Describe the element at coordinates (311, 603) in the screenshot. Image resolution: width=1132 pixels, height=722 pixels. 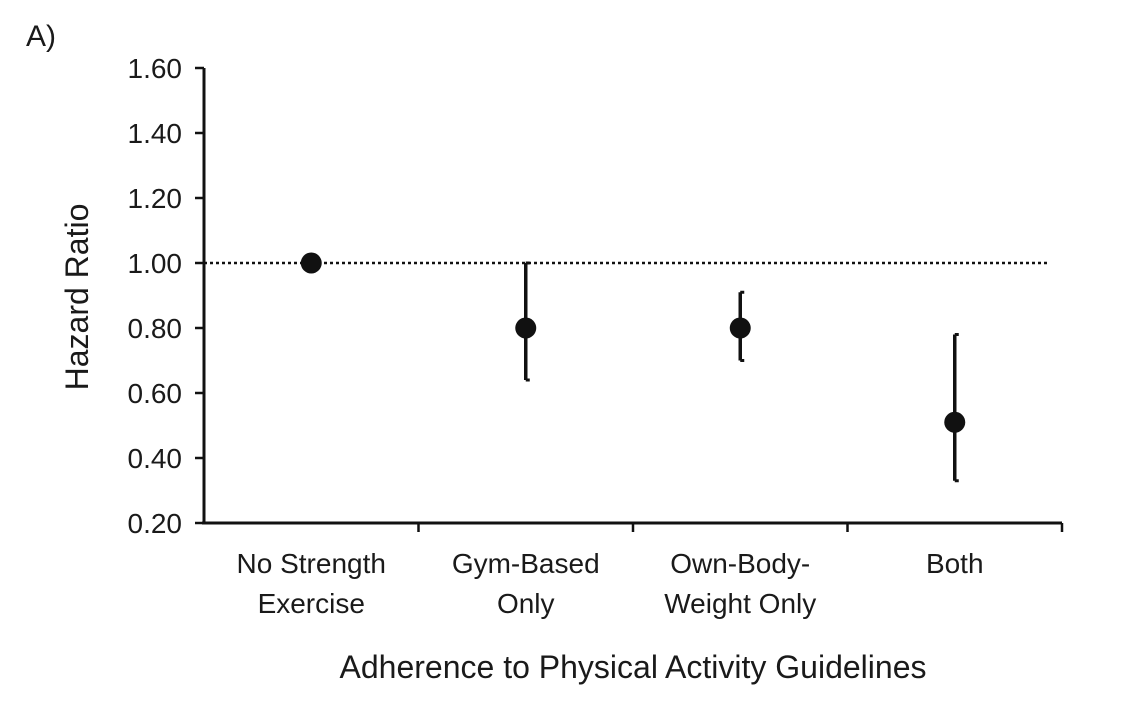
I see `x-category-label: Exercise` at that location.